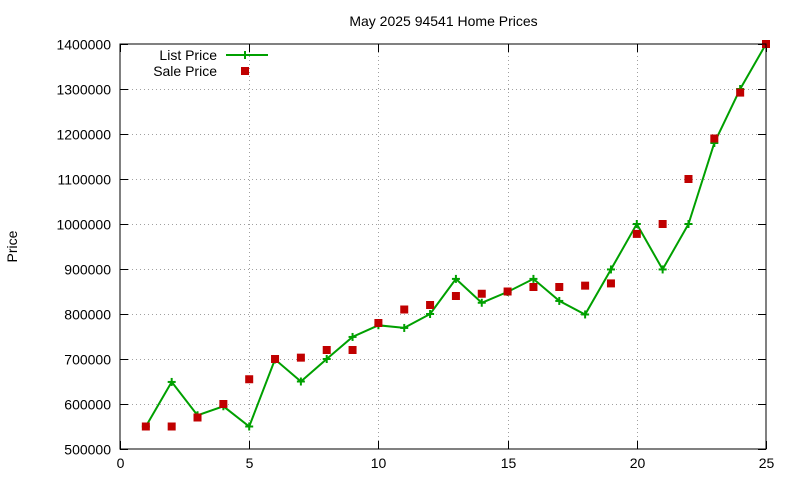 This screenshot has height=480, width=800. What do you see at coordinates (87, 450) in the screenshot?
I see `y-tick-label: 500000` at bounding box center [87, 450].